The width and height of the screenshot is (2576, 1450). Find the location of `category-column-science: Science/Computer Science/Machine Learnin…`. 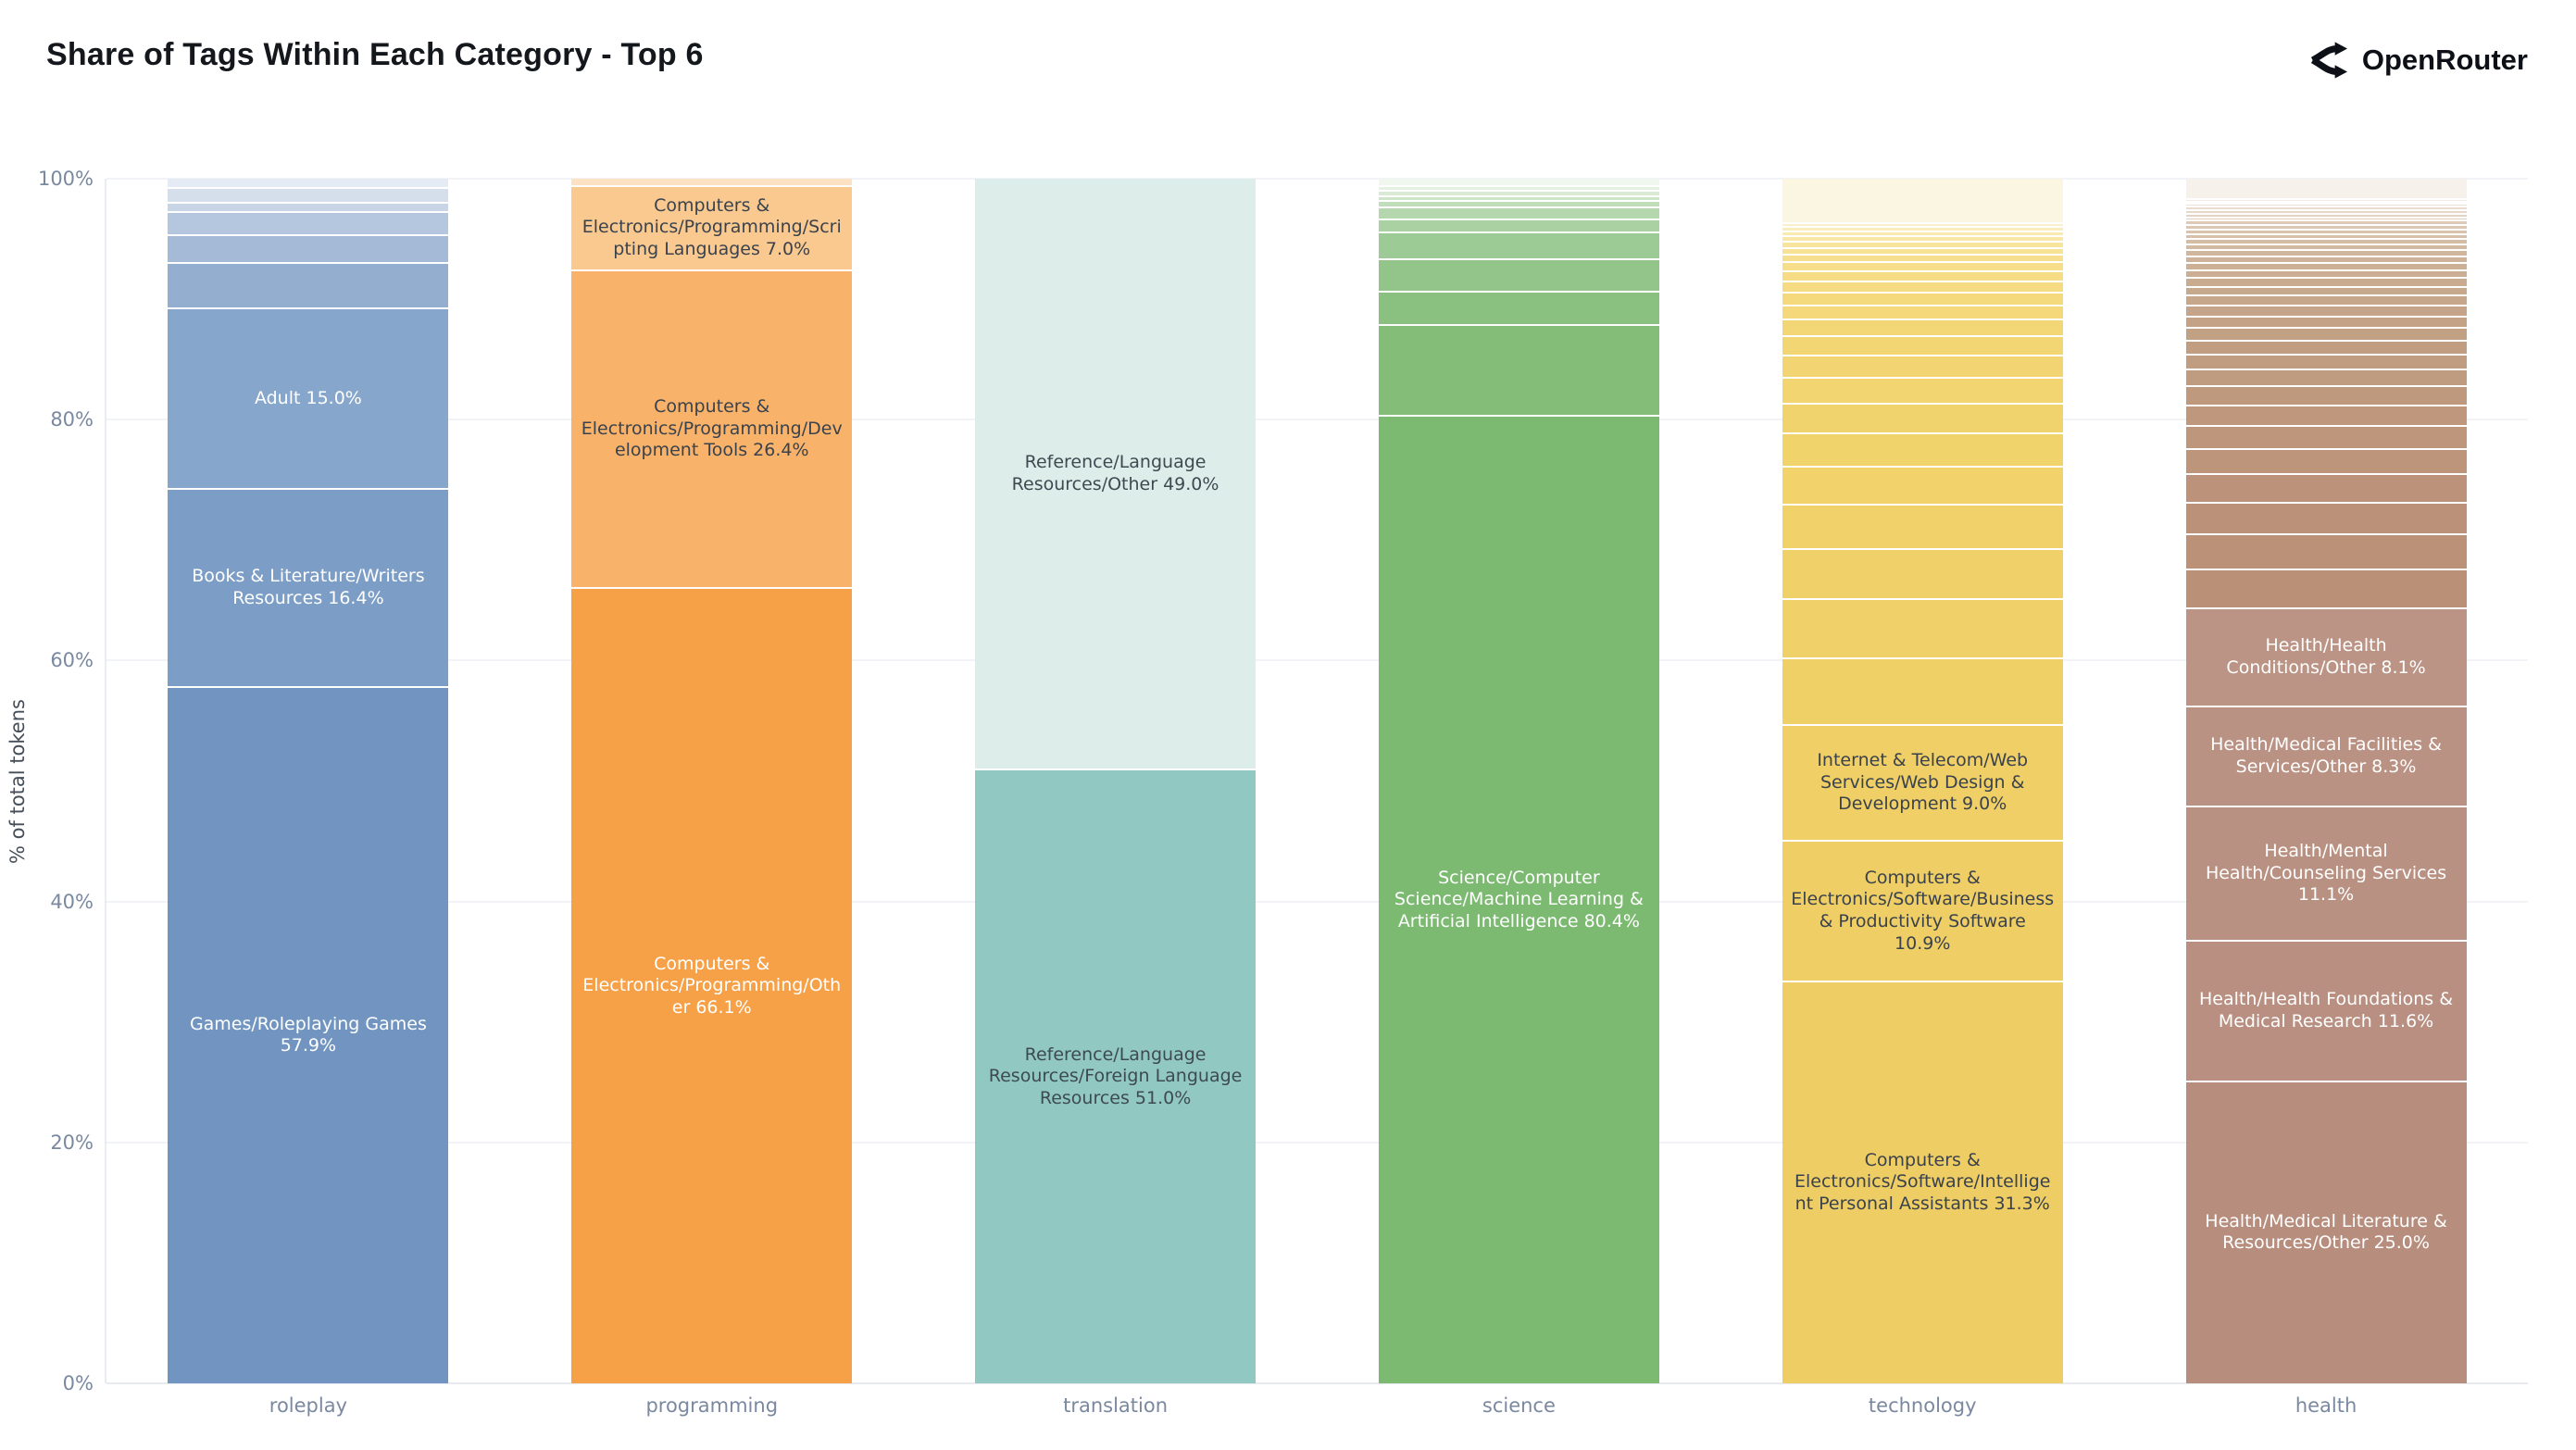

category-column-science: Science/Computer Science/Machine Learnin… is located at coordinates (1518, 798).